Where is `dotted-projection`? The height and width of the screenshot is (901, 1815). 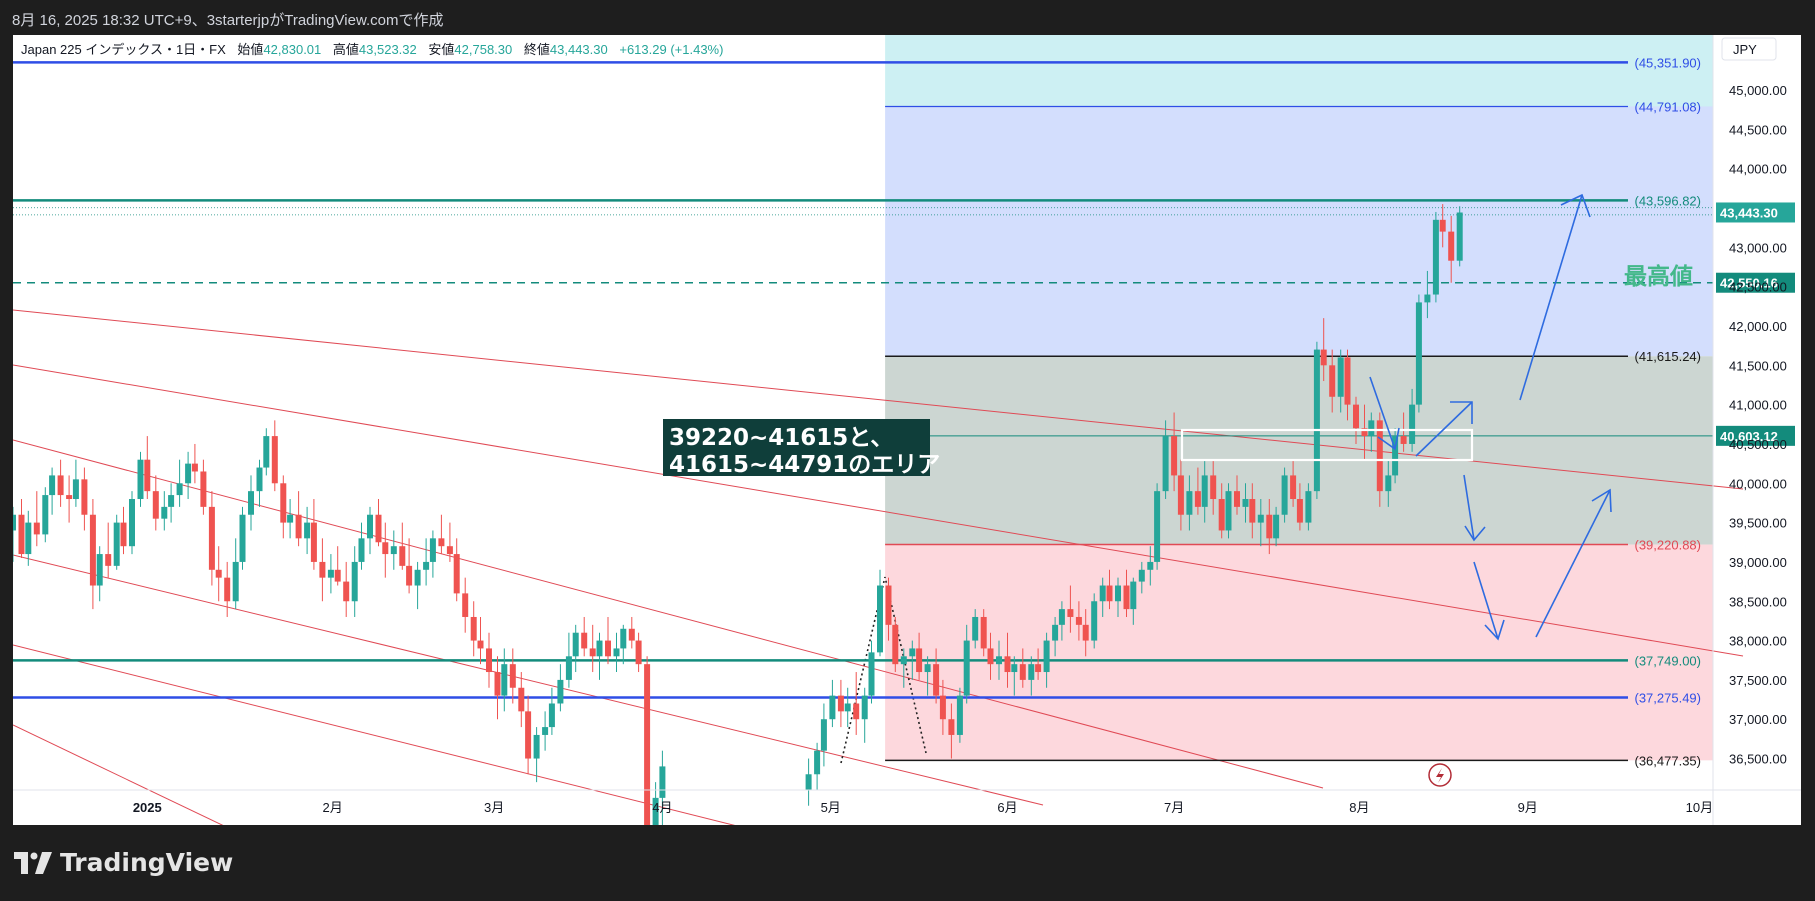 dotted-projection is located at coordinates (883, 670).